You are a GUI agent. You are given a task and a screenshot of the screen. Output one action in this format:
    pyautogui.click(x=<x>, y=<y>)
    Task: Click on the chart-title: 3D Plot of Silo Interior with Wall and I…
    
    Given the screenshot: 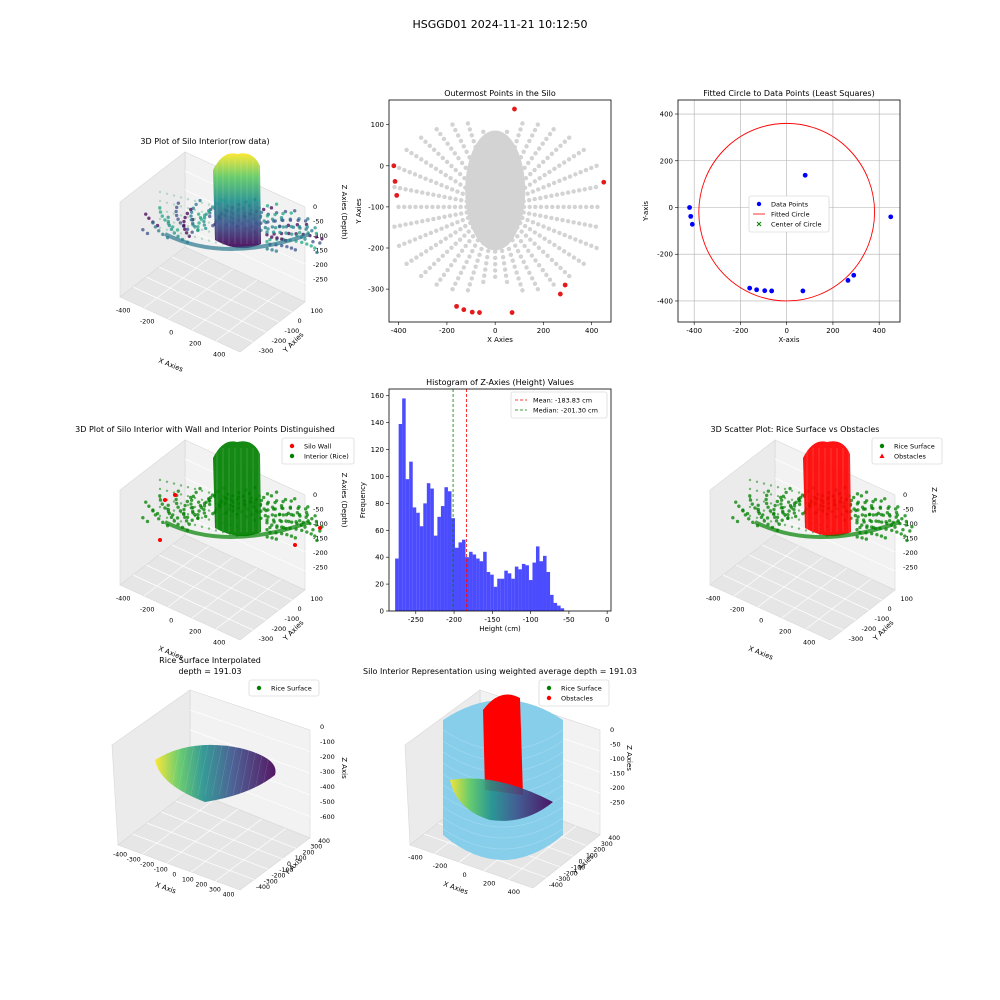 What is the action you would take?
    pyautogui.click(x=205, y=429)
    